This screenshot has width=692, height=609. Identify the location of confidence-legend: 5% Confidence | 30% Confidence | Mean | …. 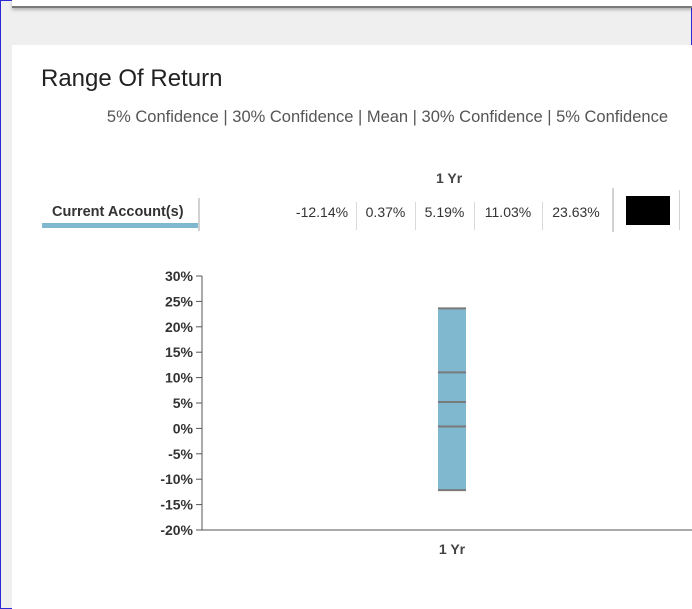
(387, 117).